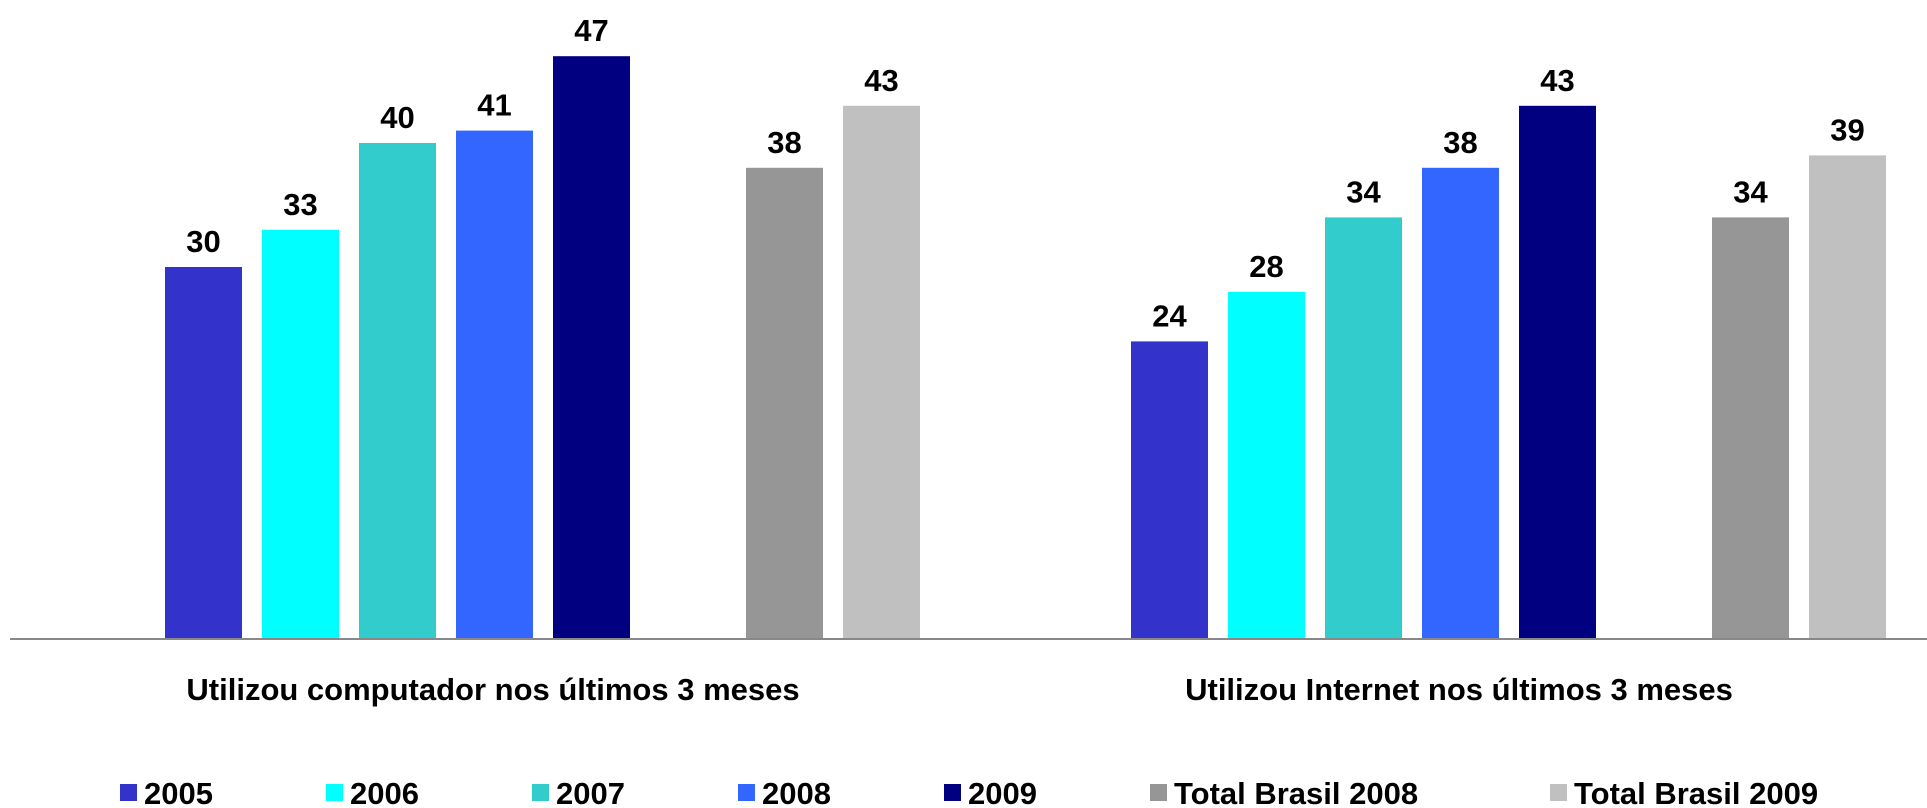 This screenshot has height=808, width=1927. What do you see at coordinates (384, 792) in the screenshot?
I see `legend-label: 2006` at bounding box center [384, 792].